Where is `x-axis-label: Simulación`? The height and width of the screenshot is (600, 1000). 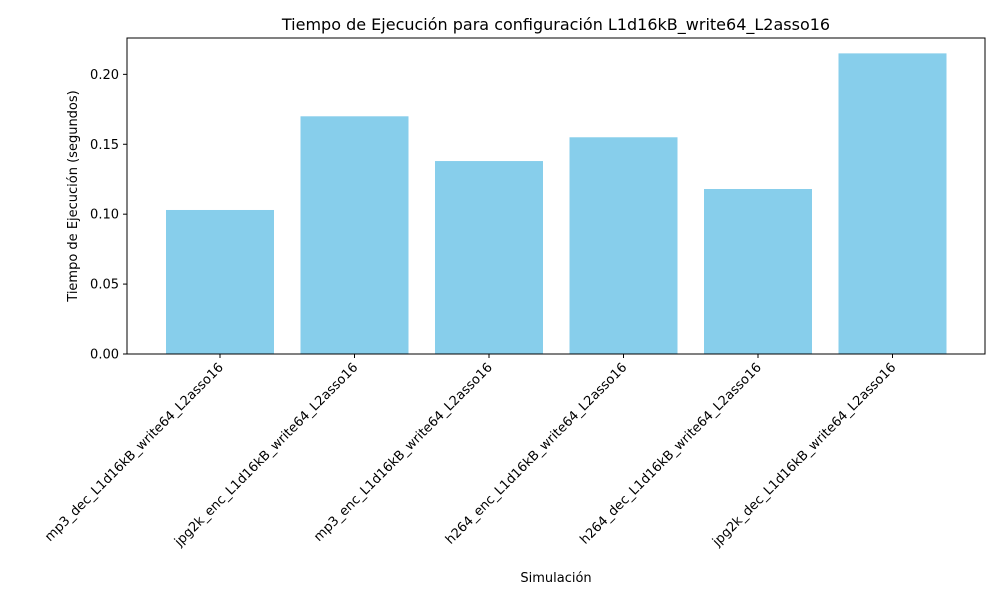 x-axis-label: Simulación is located at coordinates (555, 578).